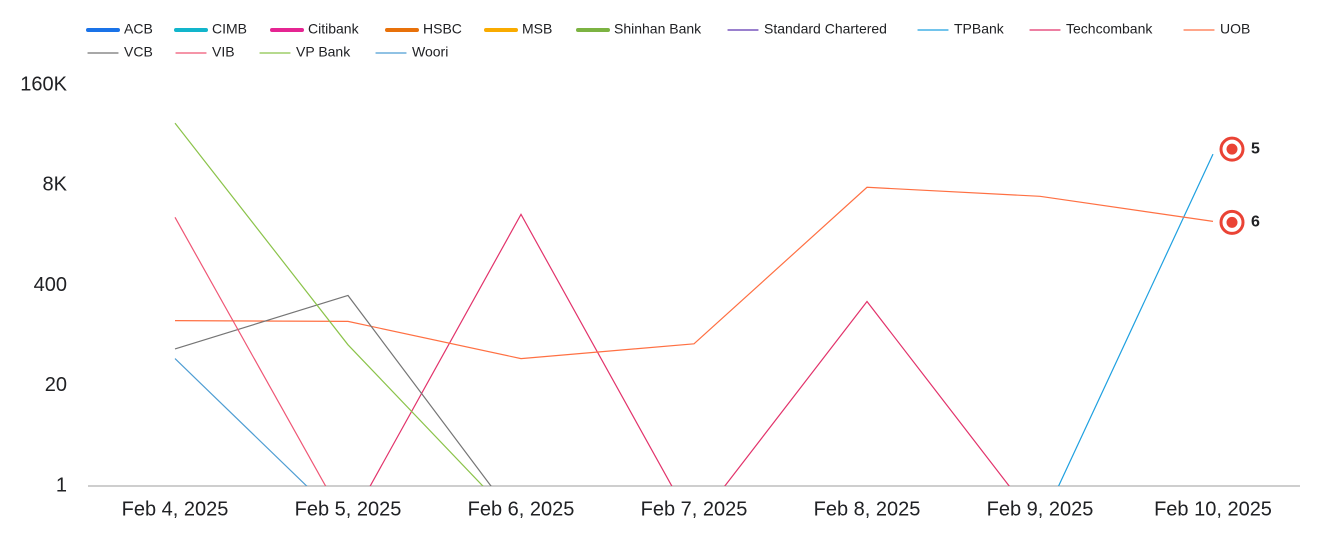 Image resolution: width=1324 pixels, height=551 pixels. Describe the element at coordinates (1213, 509) in the screenshot. I see `x-tick-label: Feb 10, 2025` at that location.